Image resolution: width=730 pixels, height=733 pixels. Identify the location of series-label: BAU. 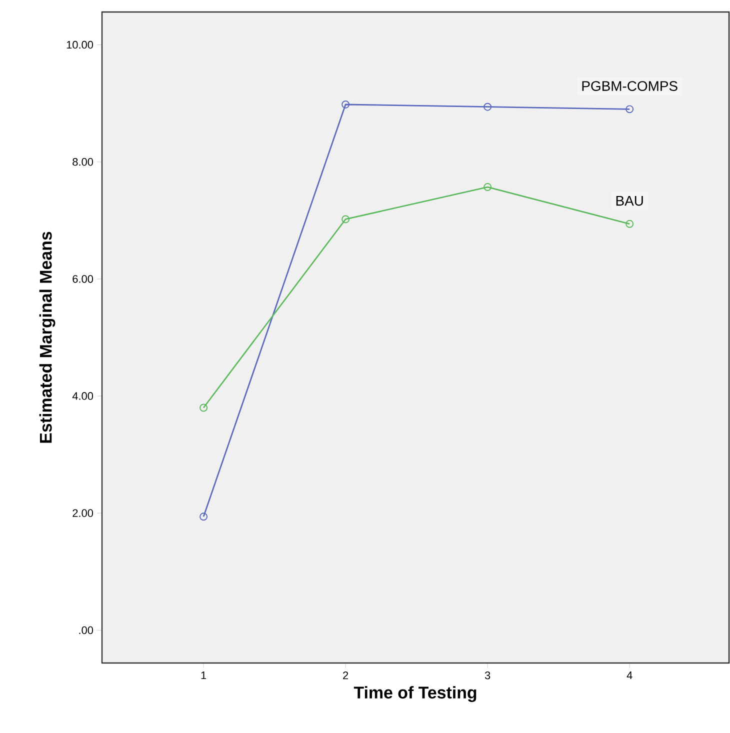
(629, 201).